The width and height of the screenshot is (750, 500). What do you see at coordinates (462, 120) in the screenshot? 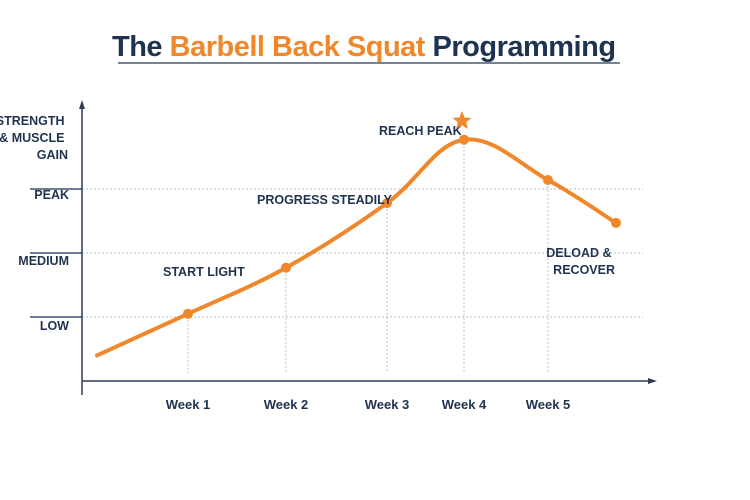
I see `star-icon` at bounding box center [462, 120].